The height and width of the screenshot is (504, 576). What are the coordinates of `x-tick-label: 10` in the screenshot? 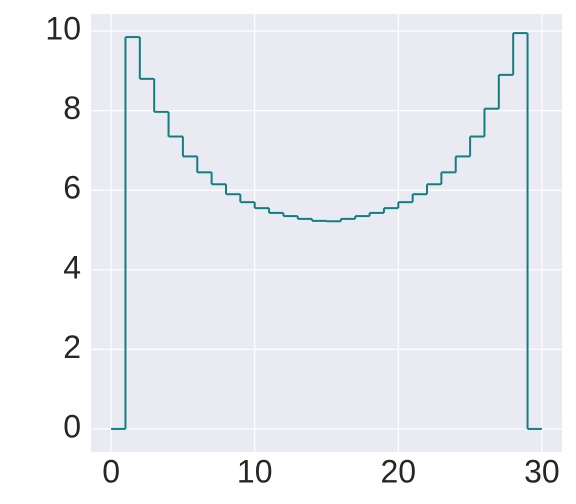 It's located at (255, 471).